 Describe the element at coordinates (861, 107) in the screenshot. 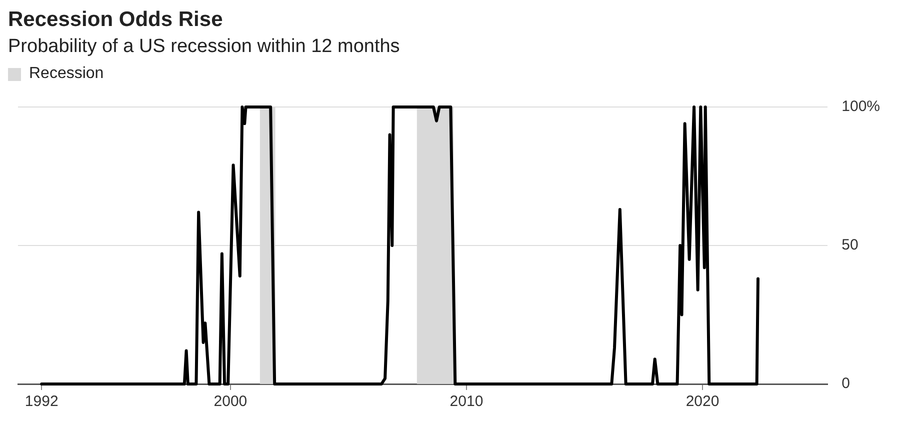

I see `y-tick-label: 100%` at that location.